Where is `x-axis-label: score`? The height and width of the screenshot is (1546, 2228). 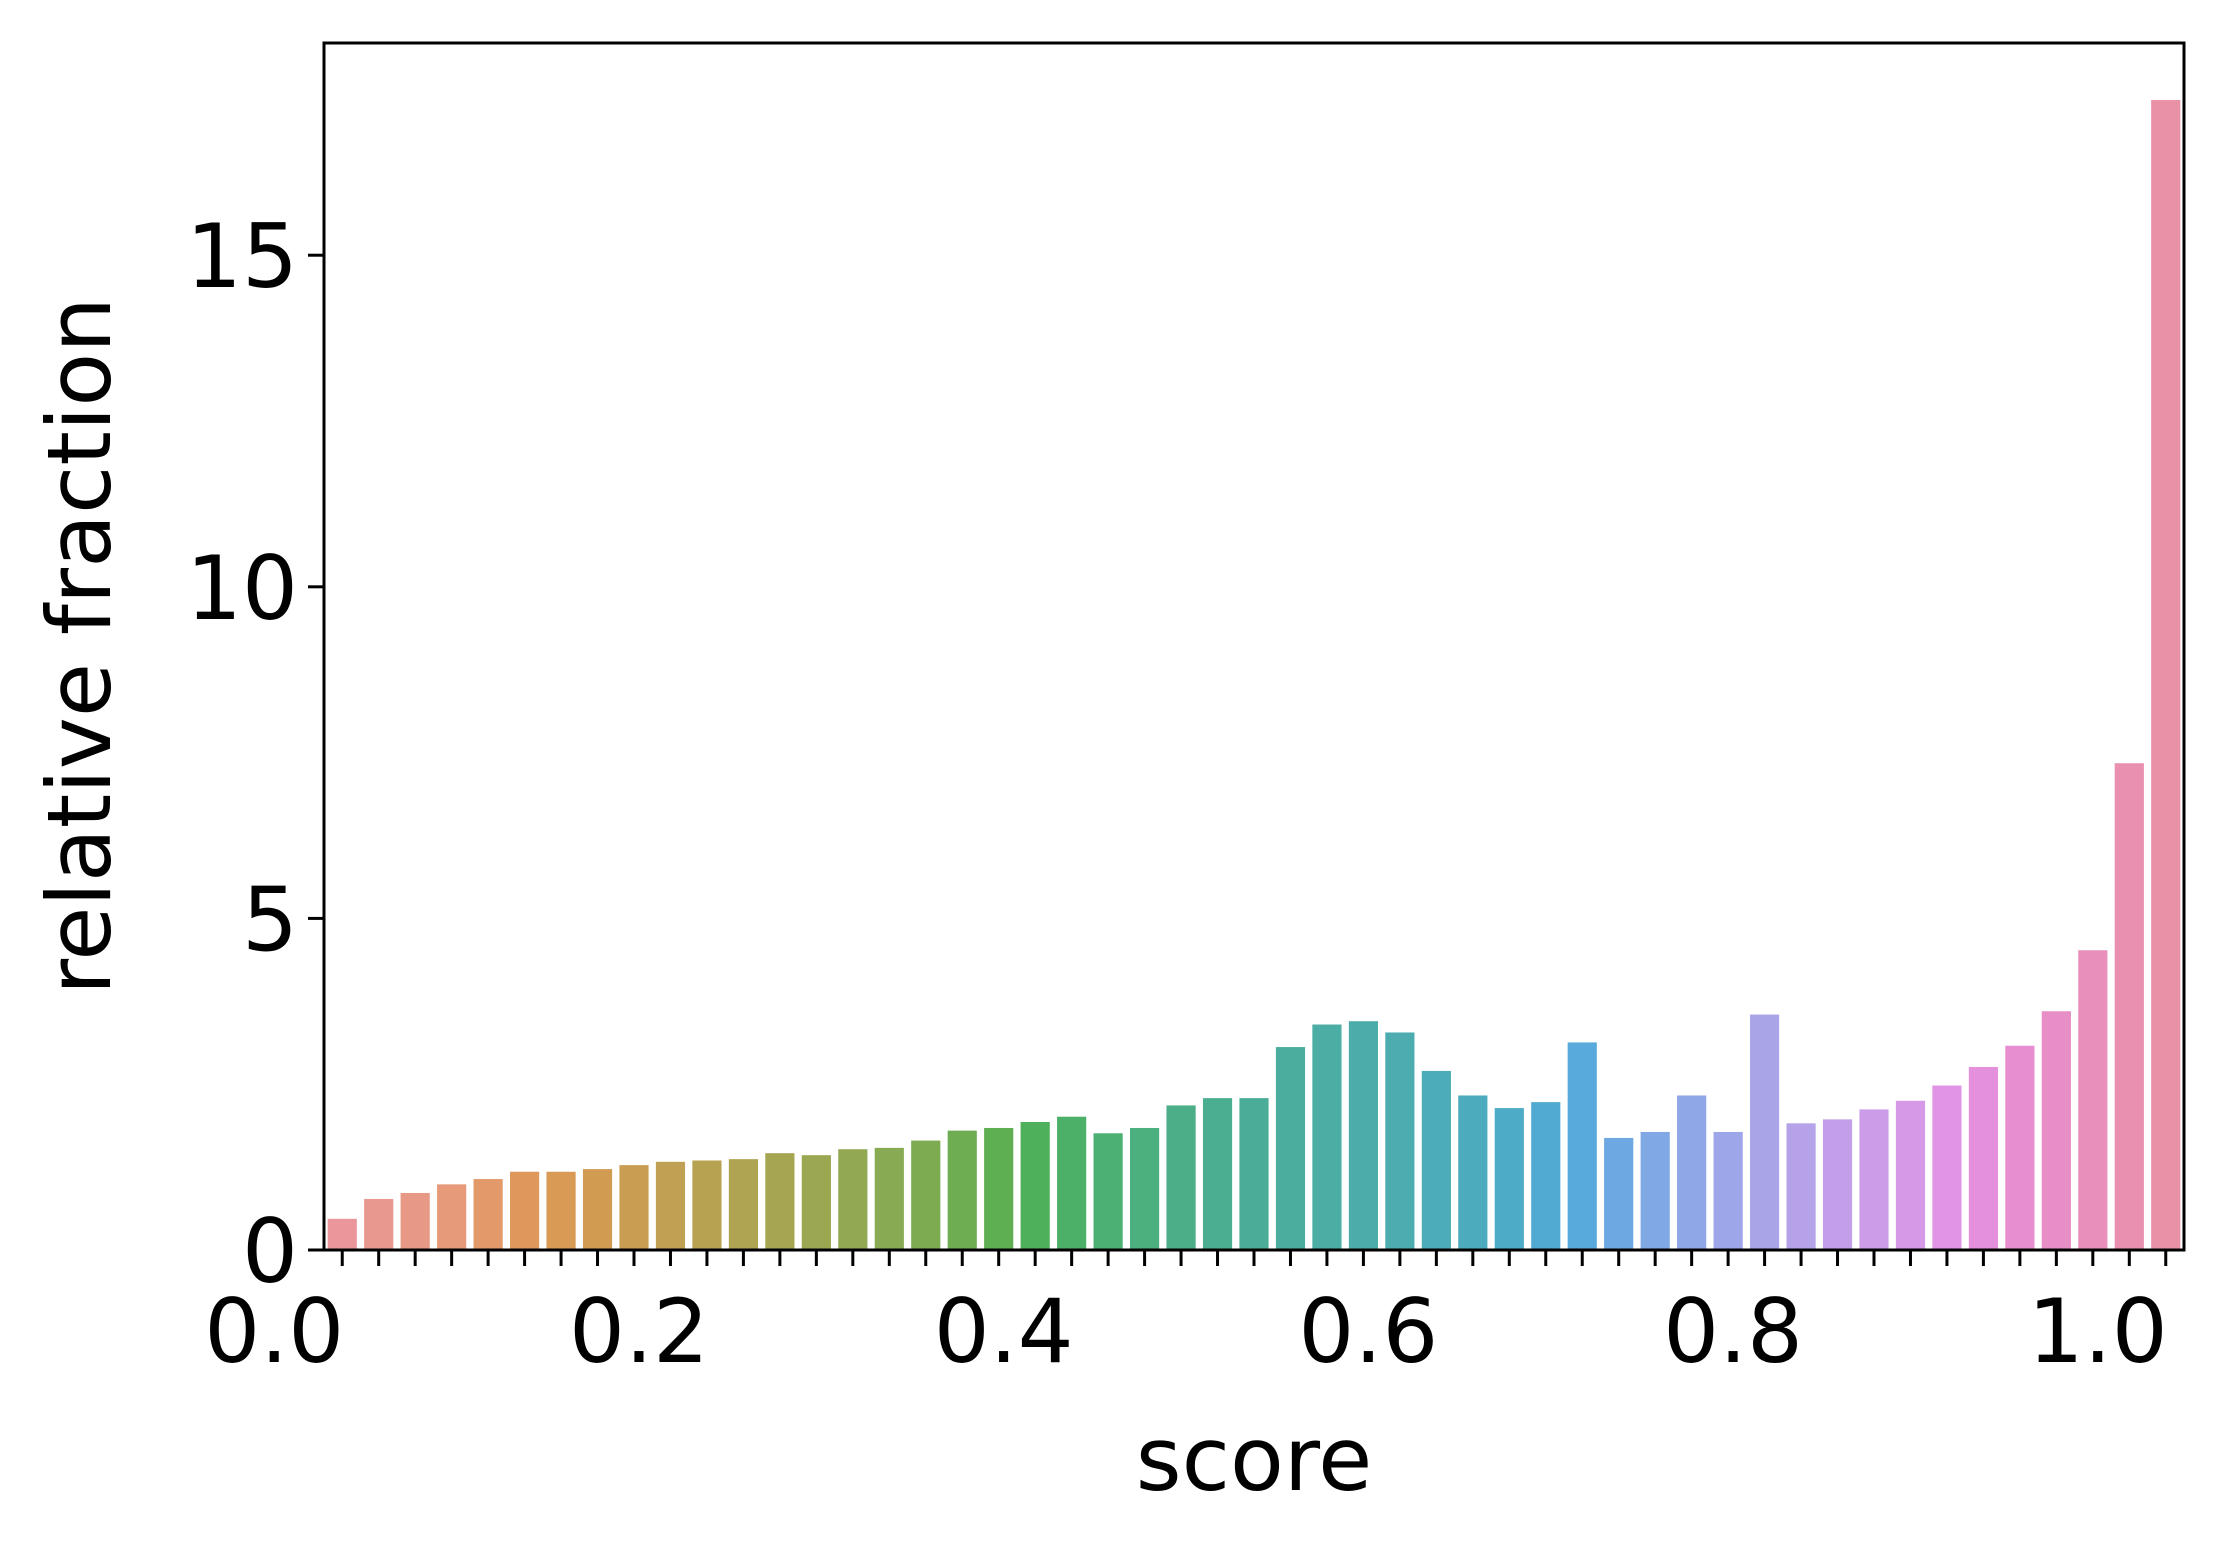 x-axis-label: score is located at coordinates (1254, 1459).